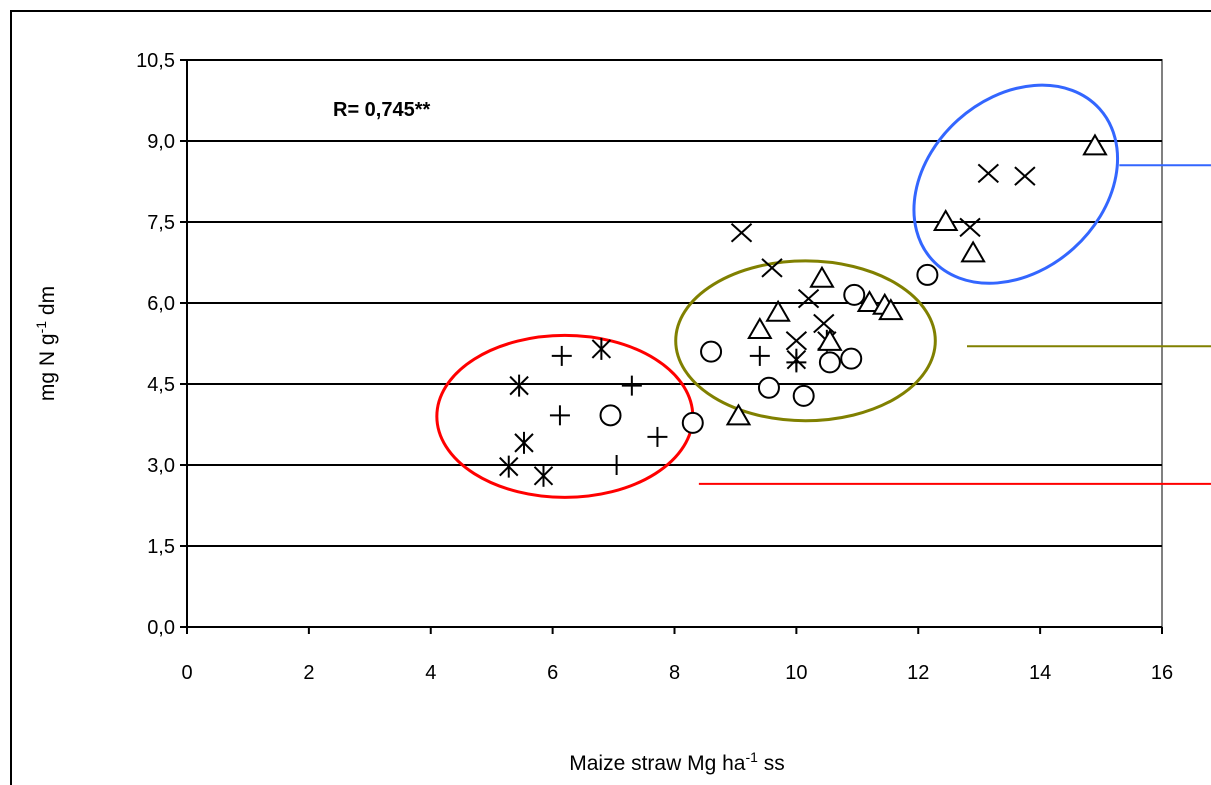  What do you see at coordinates (161, 628) in the screenshot?
I see `y-tick-label: 0,0` at bounding box center [161, 628].